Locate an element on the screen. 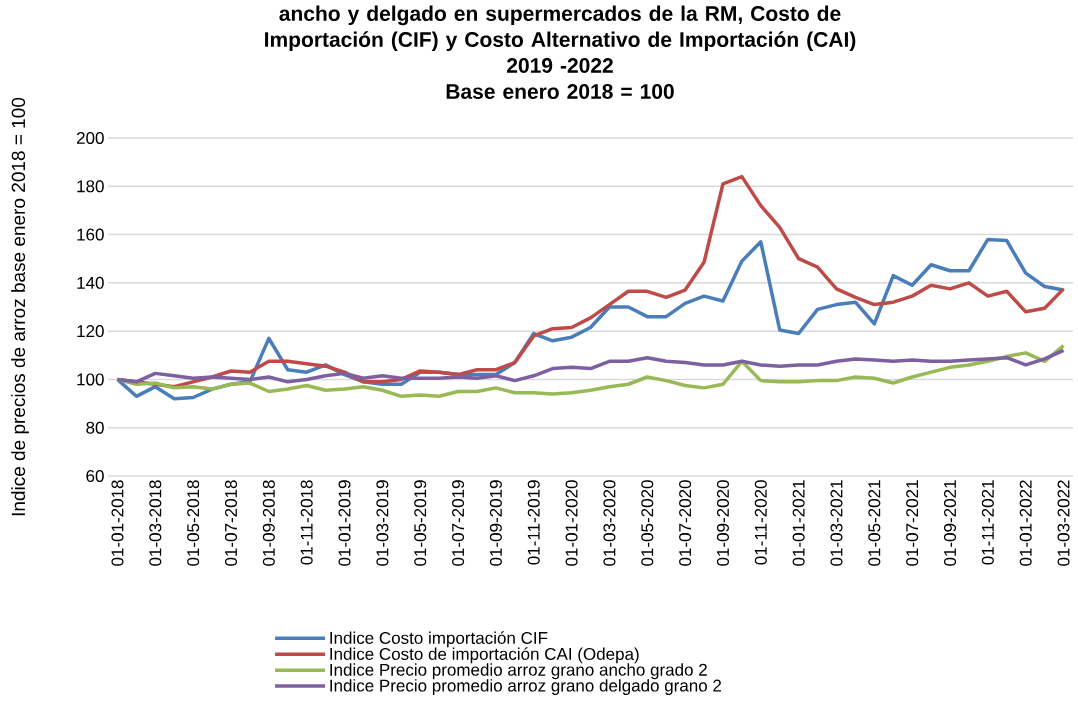  x-tick-label: 01-07-2018 is located at coordinates (231, 523).